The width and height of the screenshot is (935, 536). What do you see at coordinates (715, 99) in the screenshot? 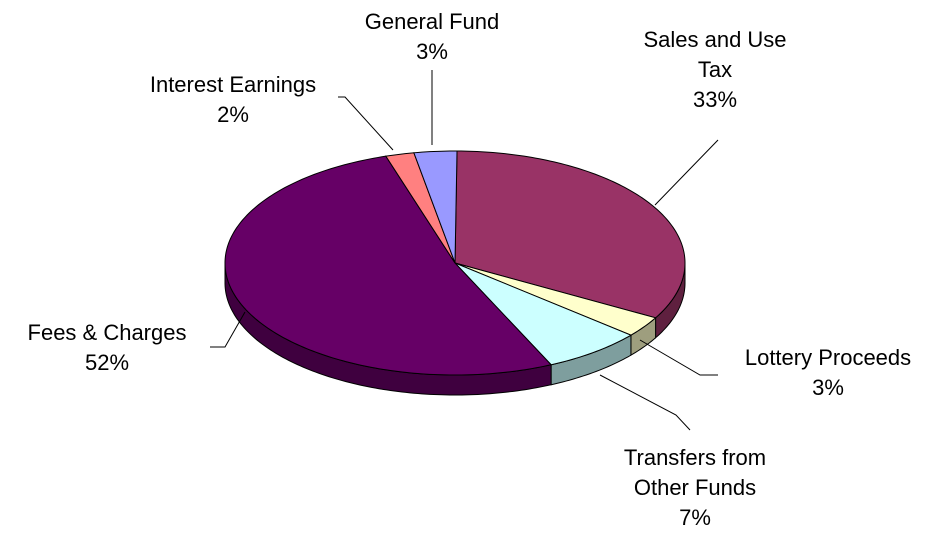
I see `value-label: 33%` at bounding box center [715, 99].